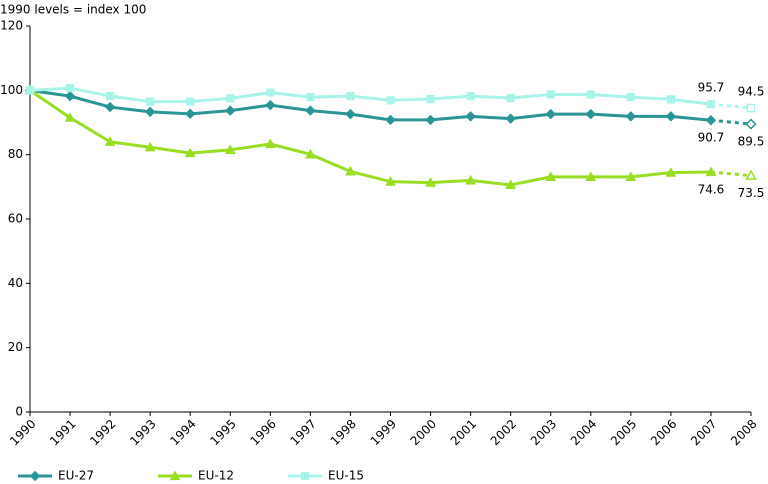 This screenshot has height=484, width=768. I want to click on x-tick-label: 2002, so click(503, 432).